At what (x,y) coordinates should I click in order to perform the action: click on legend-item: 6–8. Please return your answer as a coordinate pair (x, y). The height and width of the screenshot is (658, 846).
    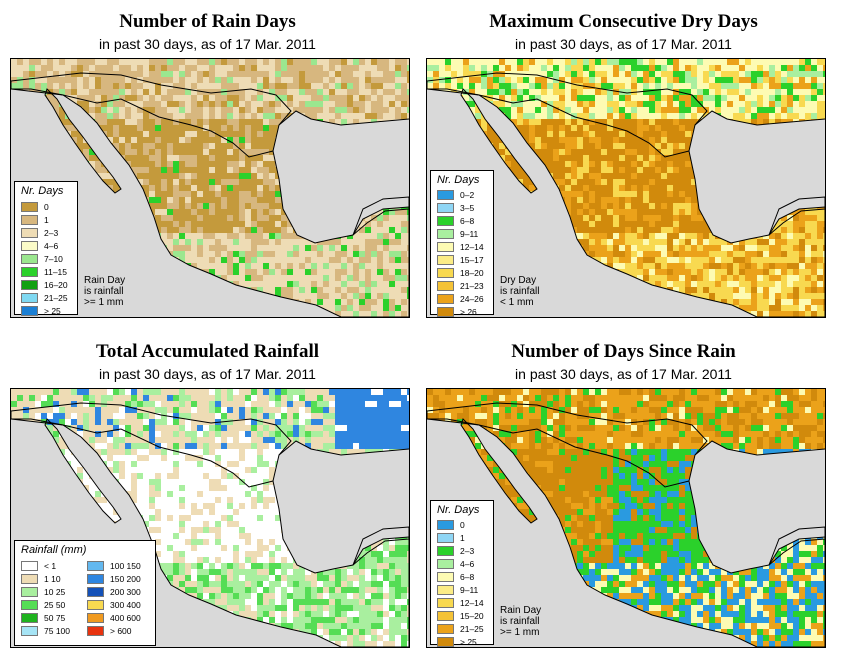
    Looking at the image, I should click on (455, 220).